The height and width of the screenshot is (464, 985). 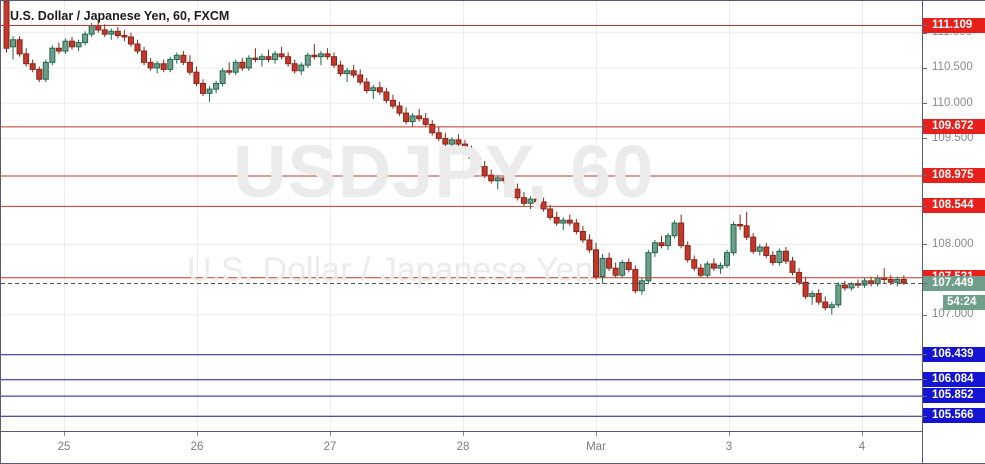 I want to click on chart-title: U.S. Dollar / Japanese Yen, 60, FXCM, so click(x=120, y=16).